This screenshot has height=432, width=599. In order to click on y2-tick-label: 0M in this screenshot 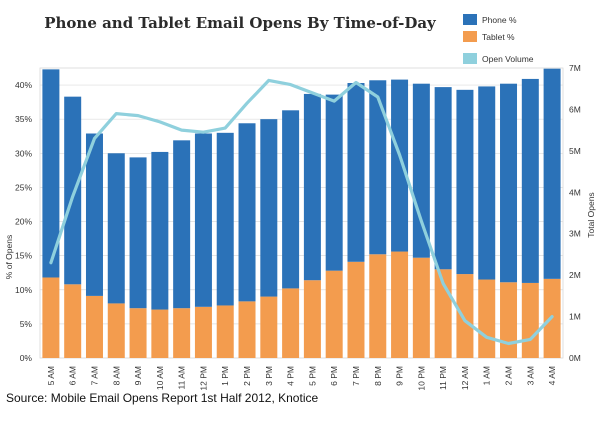, I will do `click(575, 358)`.